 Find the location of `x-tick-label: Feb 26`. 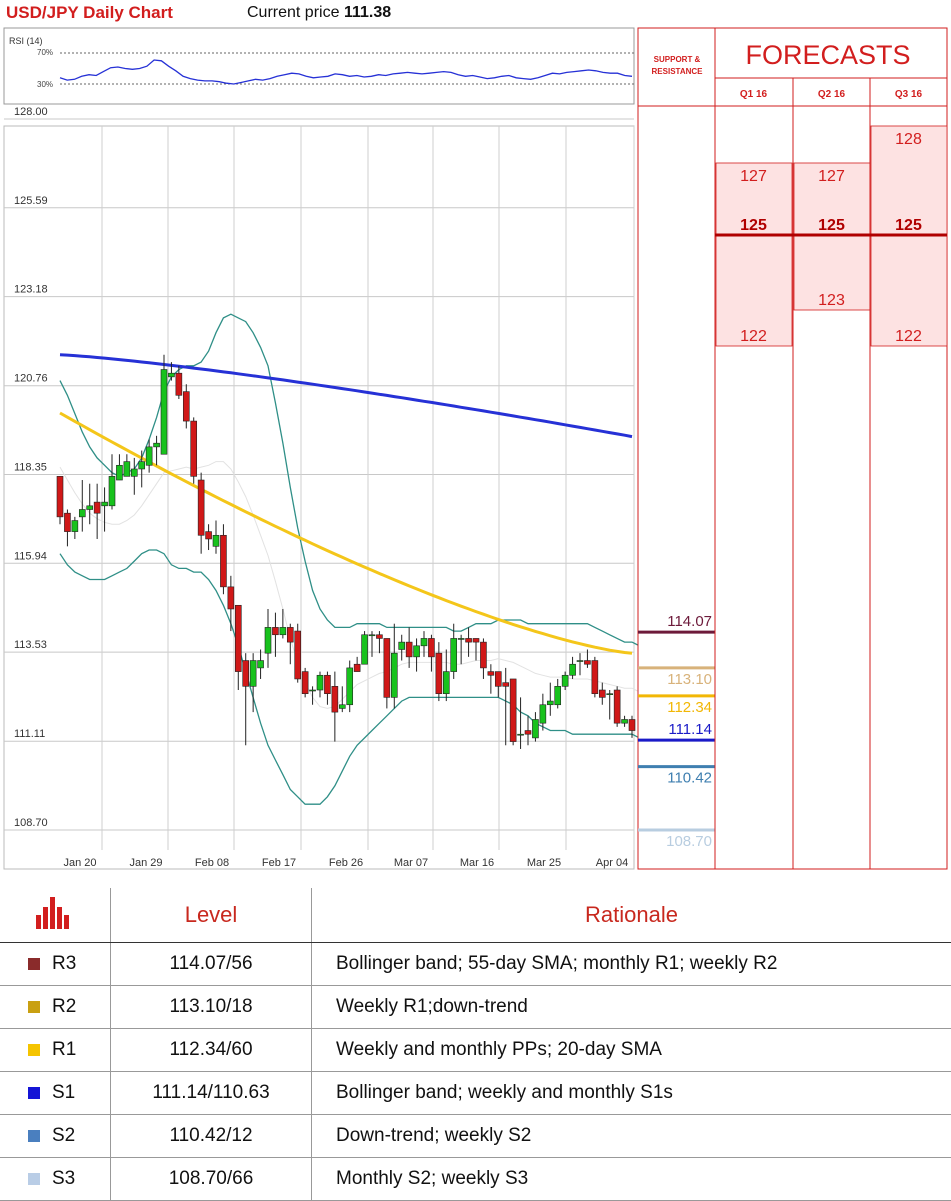

x-tick-label: Feb 26 is located at coordinates (346, 863).